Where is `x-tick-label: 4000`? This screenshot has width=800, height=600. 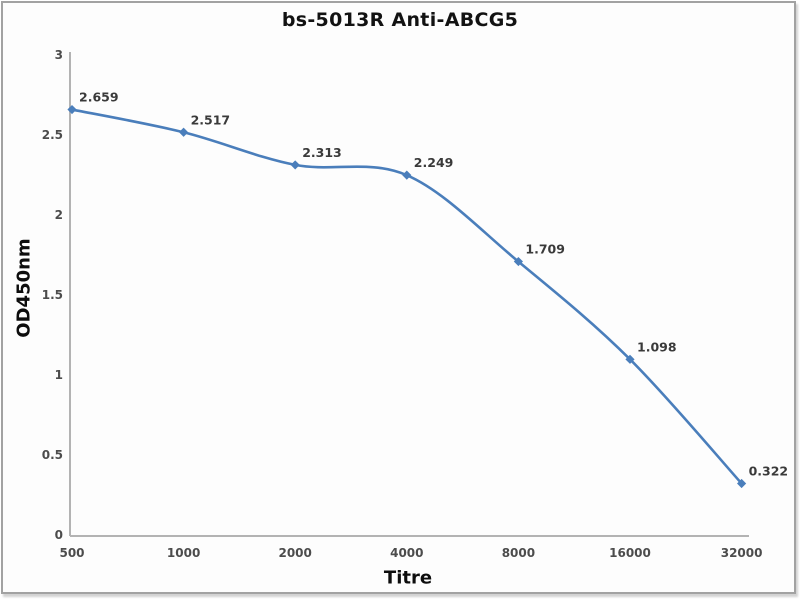
x-tick-label: 4000 is located at coordinates (406, 553).